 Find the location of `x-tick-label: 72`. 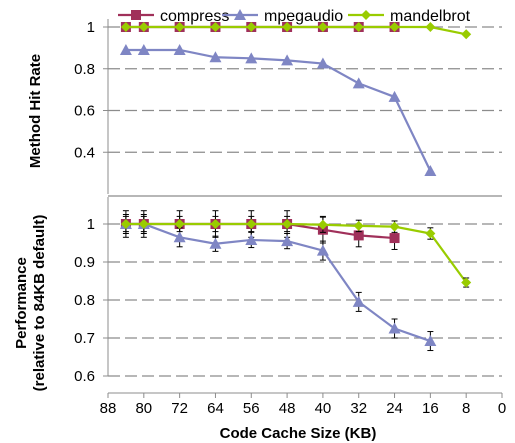

x-tick-label: 72 is located at coordinates (179, 408).